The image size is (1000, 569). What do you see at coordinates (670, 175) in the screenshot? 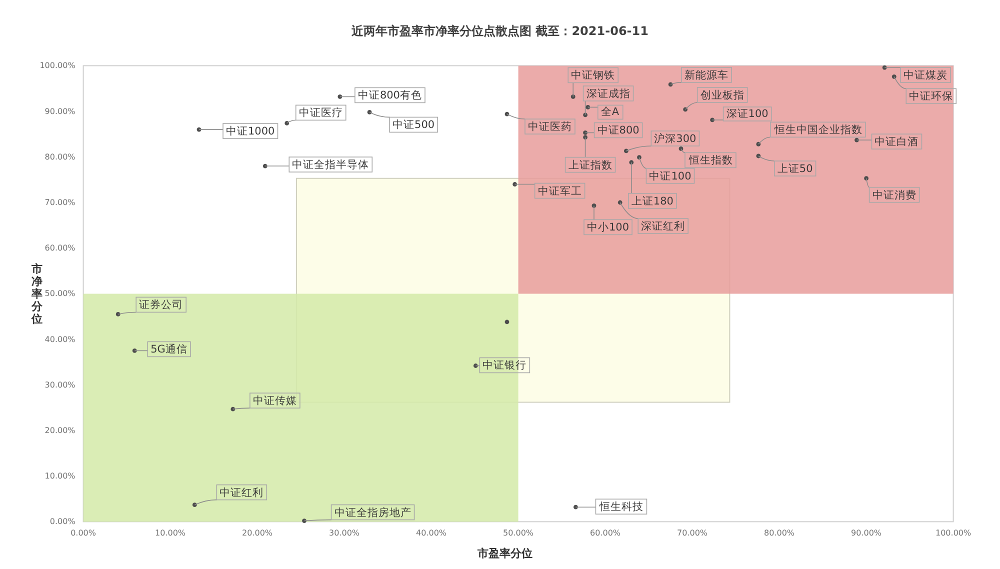
I see `annotation: 中证100` at bounding box center [670, 175].